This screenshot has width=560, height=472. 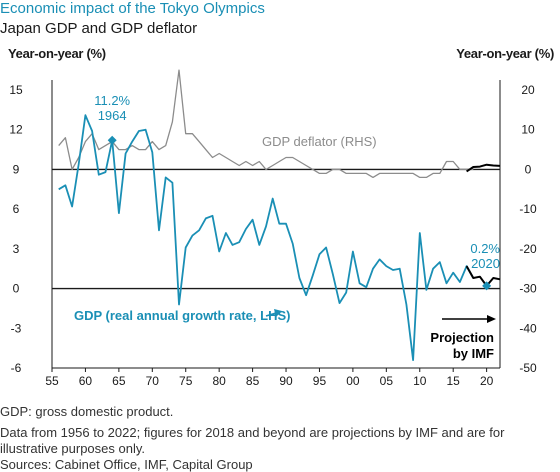 I want to click on x-tick-label: 90, so click(x=286, y=381).